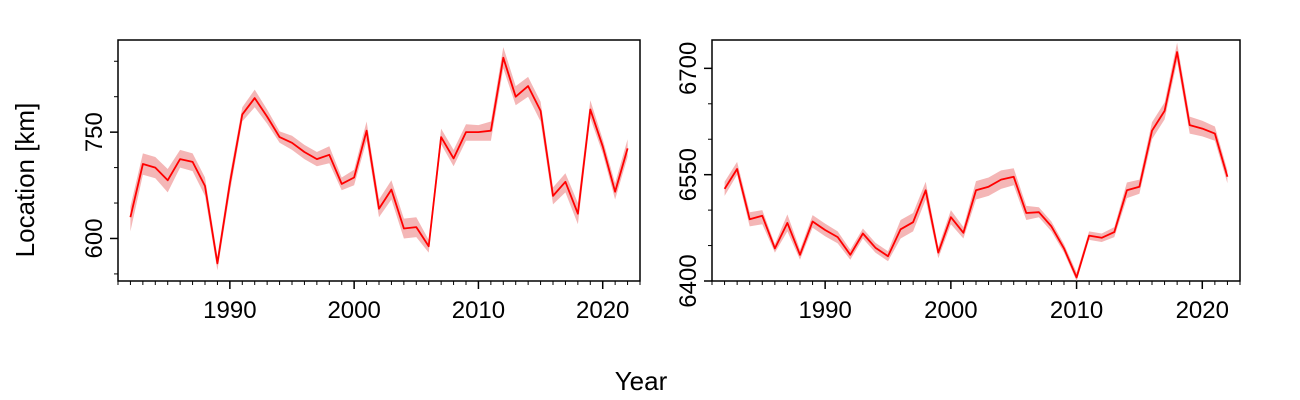 The height and width of the screenshot is (400, 1300). Describe the element at coordinates (688, 174) in the screenshot. I see `y-tick-label: 6550` at that location.